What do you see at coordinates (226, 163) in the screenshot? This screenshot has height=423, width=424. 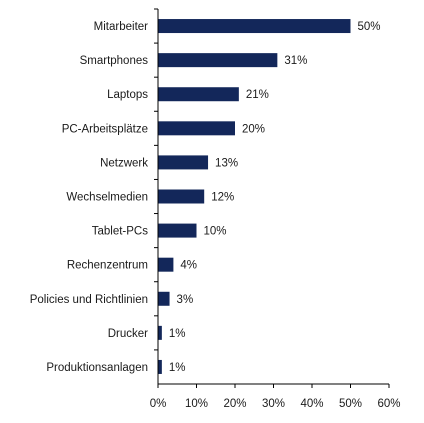 I see `value-label: 13%` at bounding box center [226, 163].